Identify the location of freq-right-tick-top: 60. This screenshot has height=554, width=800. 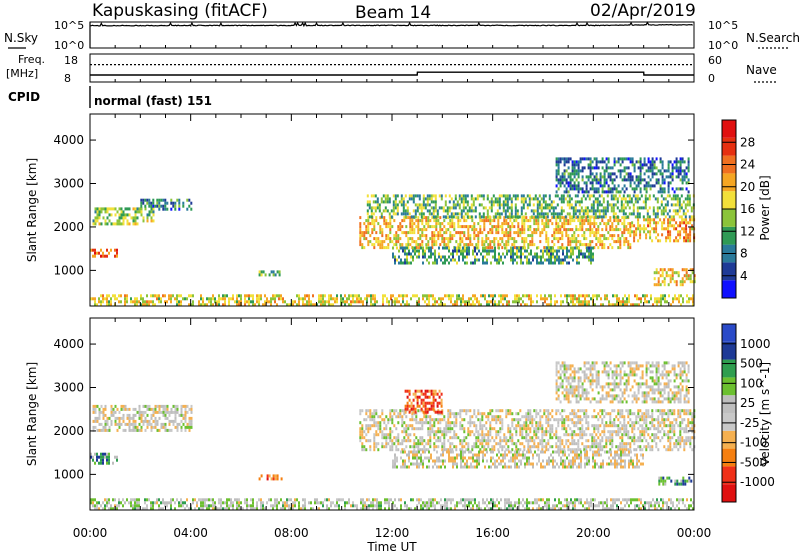
(715, 60).